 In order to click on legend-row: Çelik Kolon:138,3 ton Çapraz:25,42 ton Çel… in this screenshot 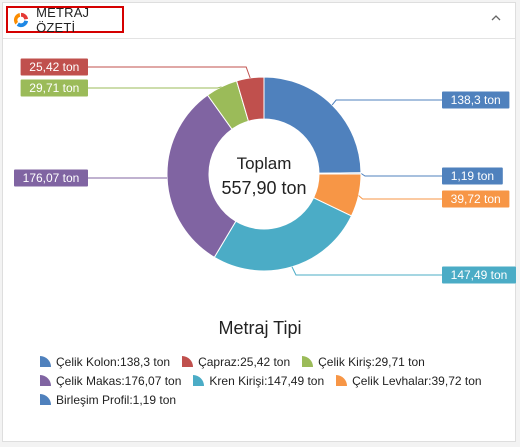, I will do `click(275, 361)`.